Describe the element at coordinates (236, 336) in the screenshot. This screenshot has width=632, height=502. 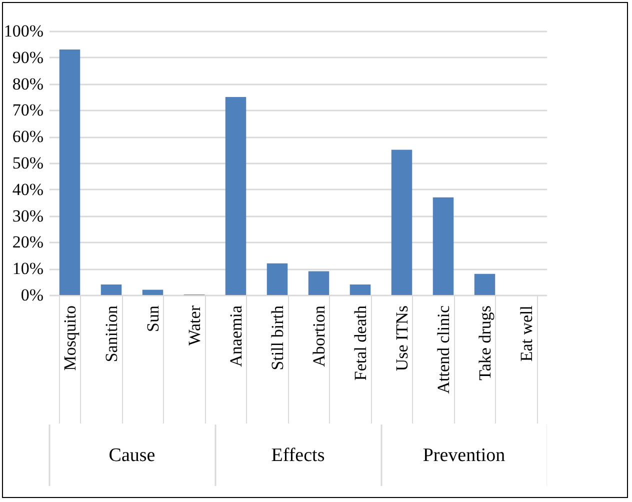
I see `x-tick-label: Anaemia` at that location.